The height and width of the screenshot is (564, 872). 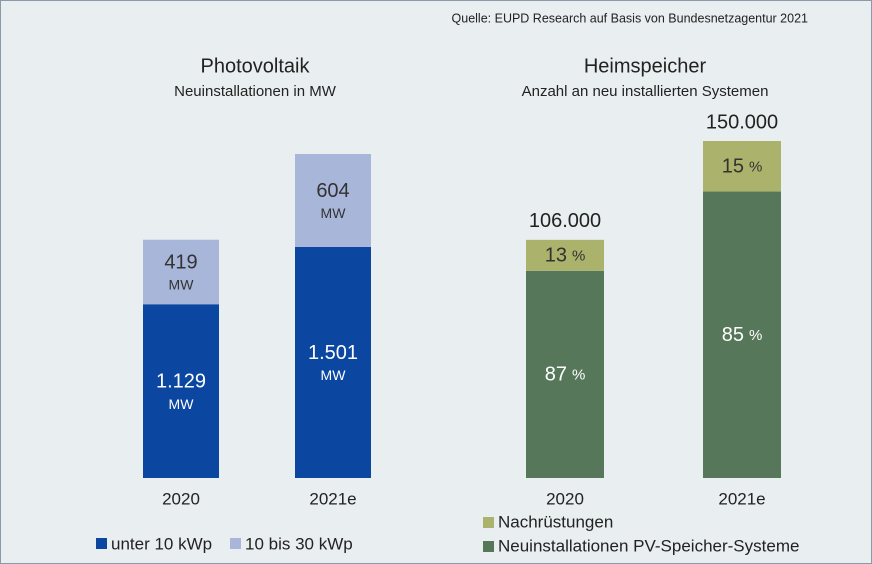 What do you see at coordinates (556, 256) in the screenshot?
I see `value-number: 13` at bounding box center [556, 256].